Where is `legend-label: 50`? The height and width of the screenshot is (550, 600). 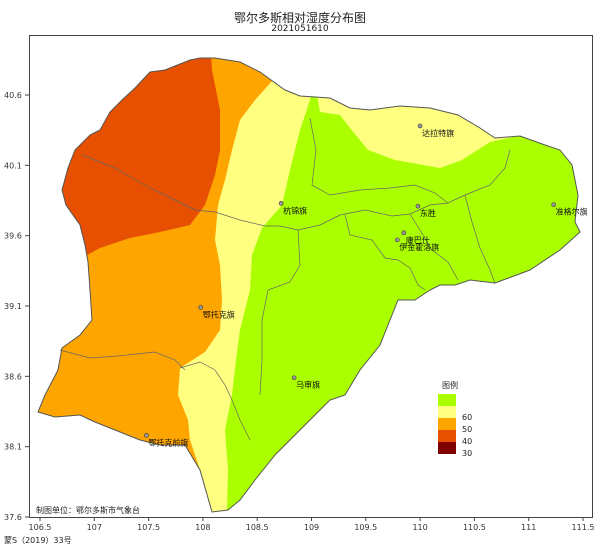 legend-label: 50 is located at coordinates (467, 429).